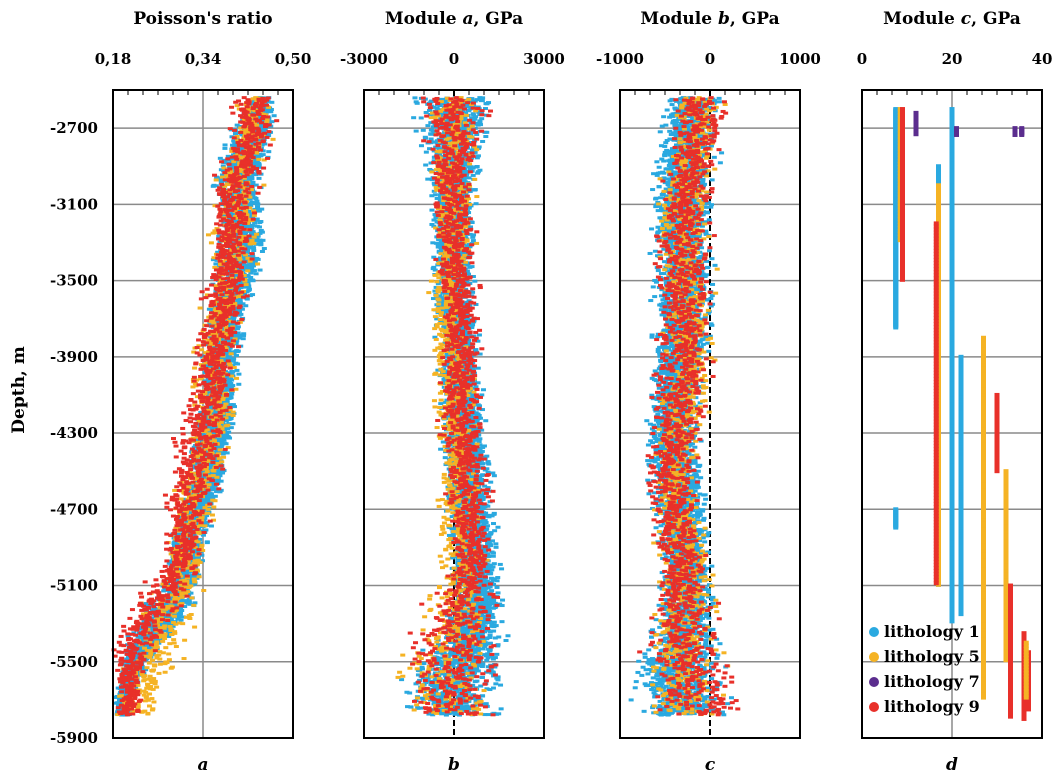 This screenshot has width=1057, height=779. What do you see at coordinates (113, 59) in the screenshot?
I see `x-tick-label: 0,18` at bounding box center [113, 59].